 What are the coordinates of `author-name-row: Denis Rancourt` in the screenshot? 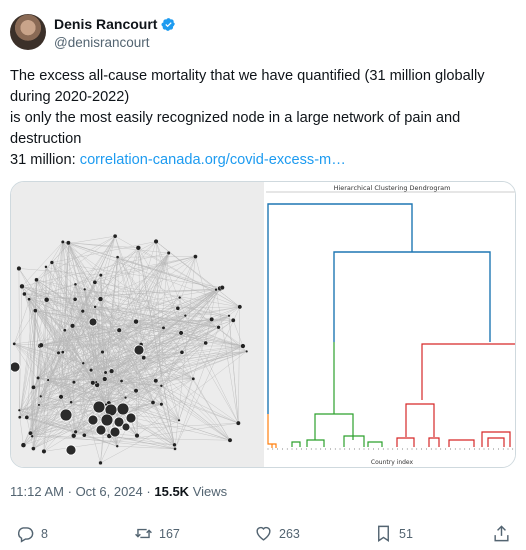 It's located at (115, 24).